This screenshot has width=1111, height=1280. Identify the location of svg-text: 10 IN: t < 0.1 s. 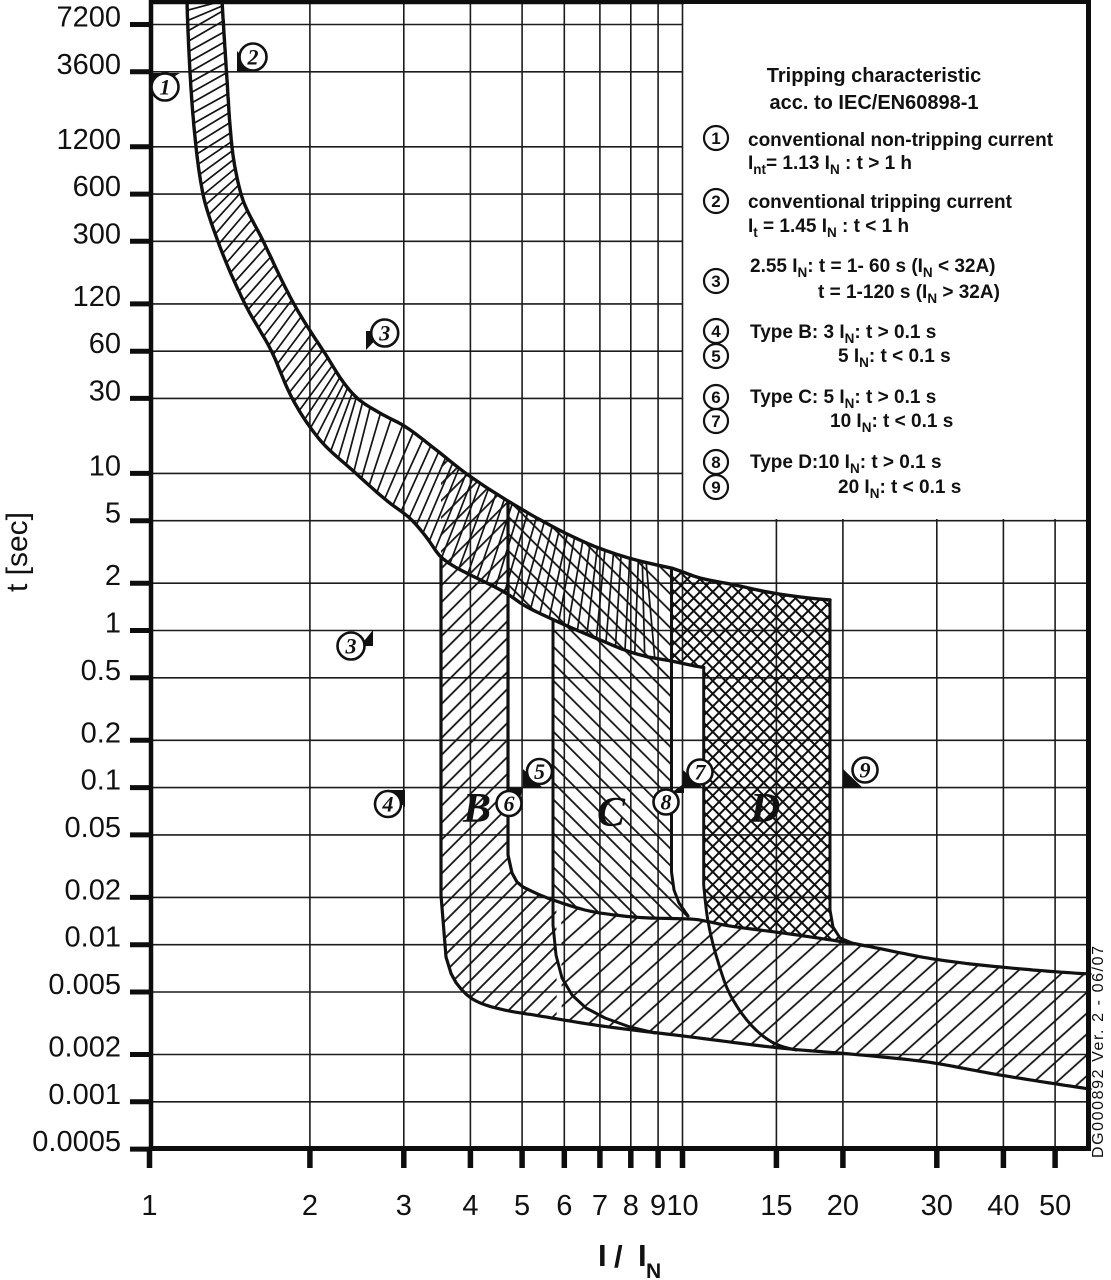
(891, 423).